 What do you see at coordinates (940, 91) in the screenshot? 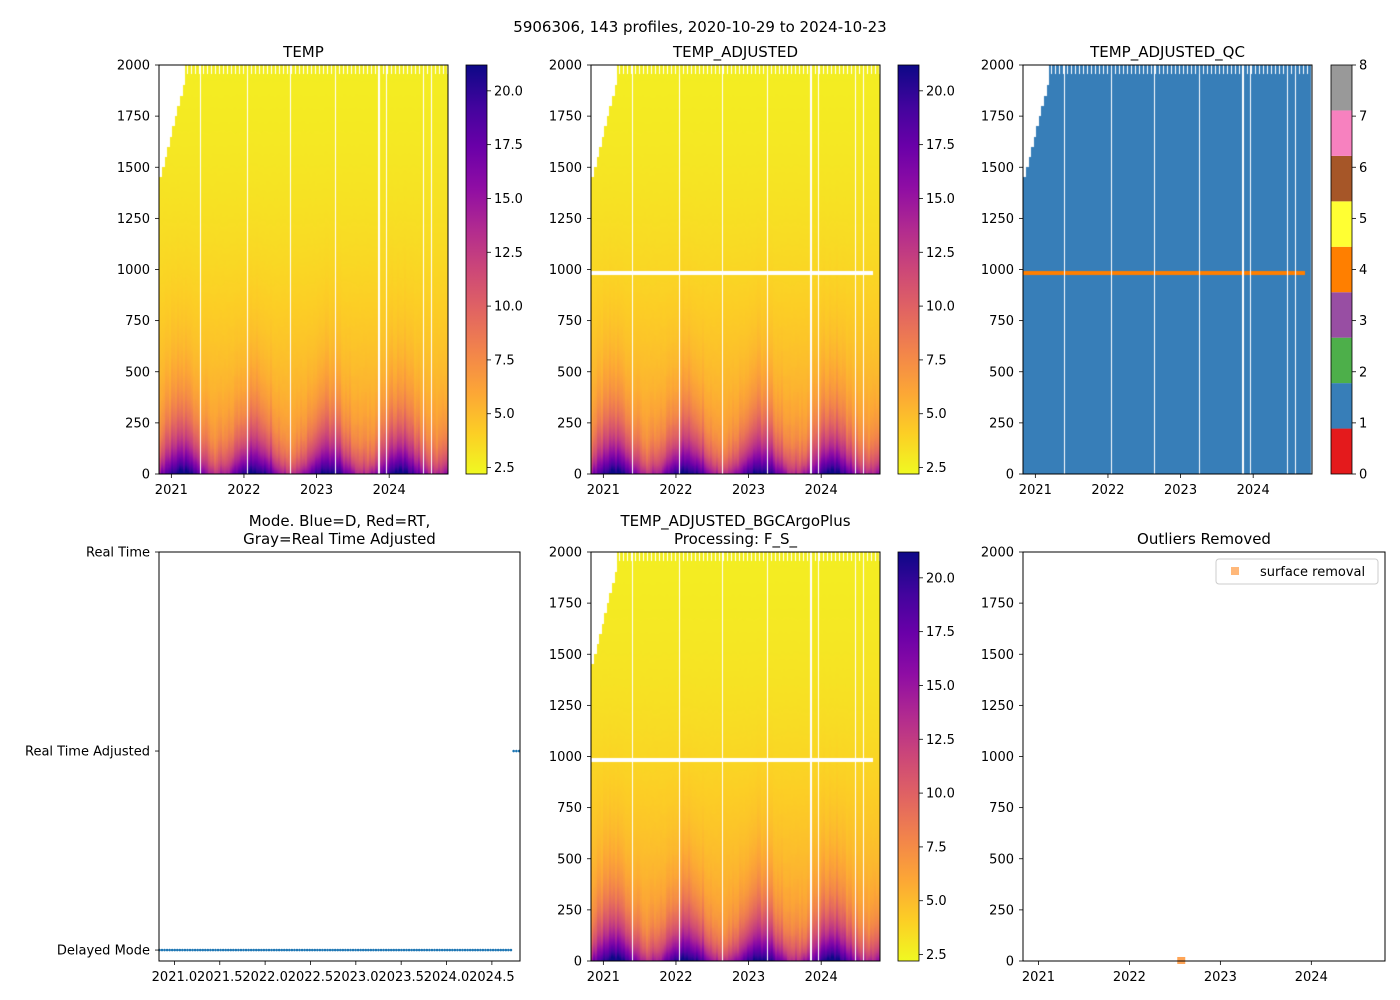
I see `colorbar-tick-label: 20.0` at bounding box center [940, 91].